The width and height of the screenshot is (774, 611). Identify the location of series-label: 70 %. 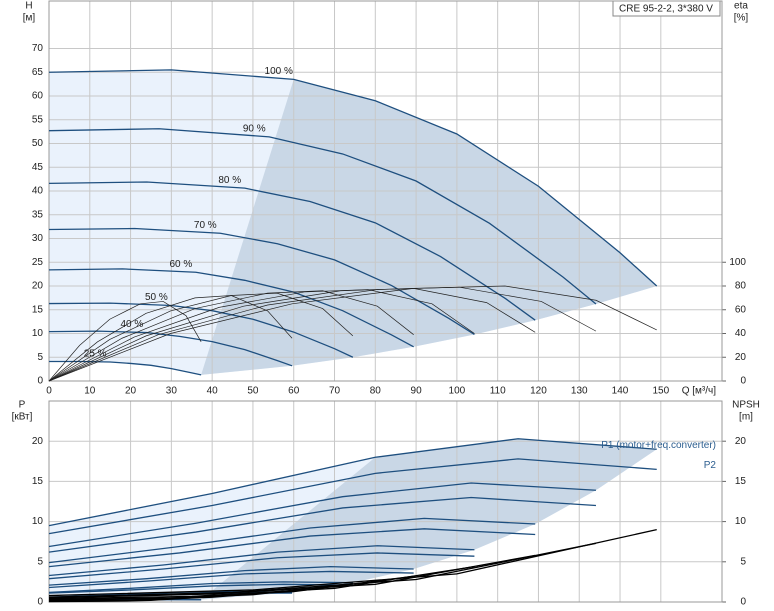
(205, 225).